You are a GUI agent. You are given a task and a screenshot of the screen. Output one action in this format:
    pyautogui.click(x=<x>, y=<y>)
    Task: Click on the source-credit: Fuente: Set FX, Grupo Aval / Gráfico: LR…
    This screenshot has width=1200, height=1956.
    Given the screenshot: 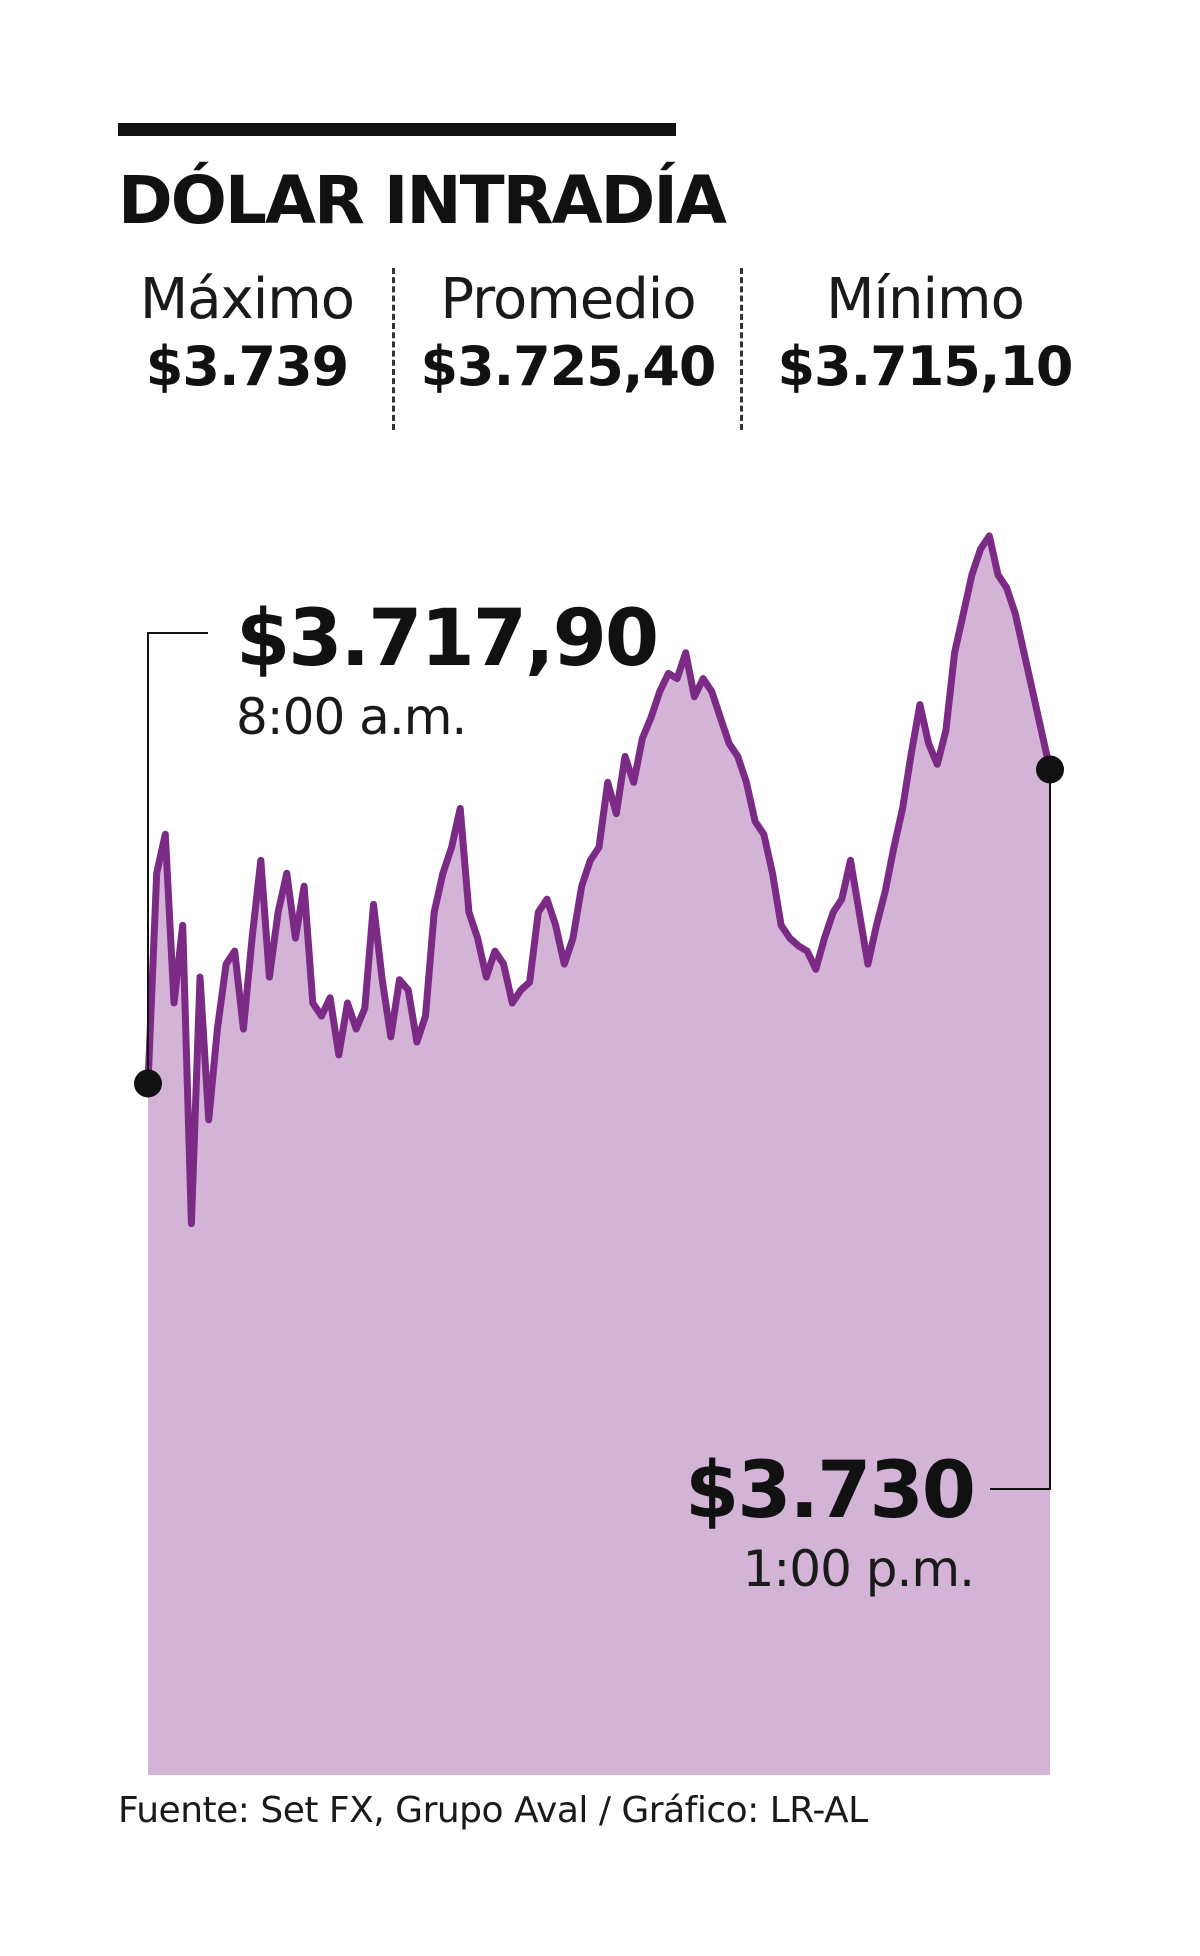 What is the action you would take?
    pyautogui.click(x=493, y=1810)
    